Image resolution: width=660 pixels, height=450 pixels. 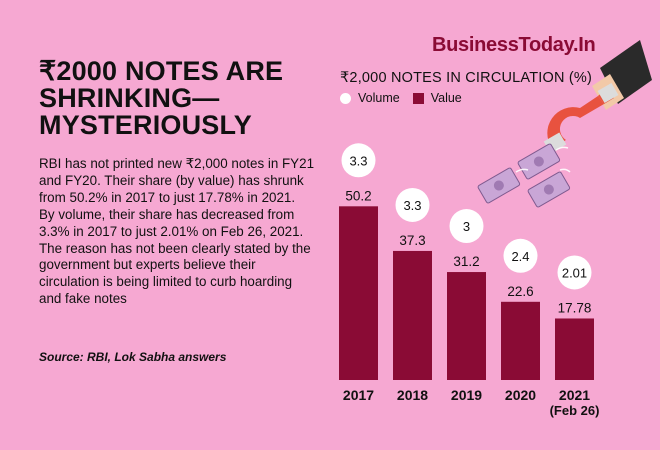 I want to click on bar-value-label: 17.78, so click(x=575, y=307).